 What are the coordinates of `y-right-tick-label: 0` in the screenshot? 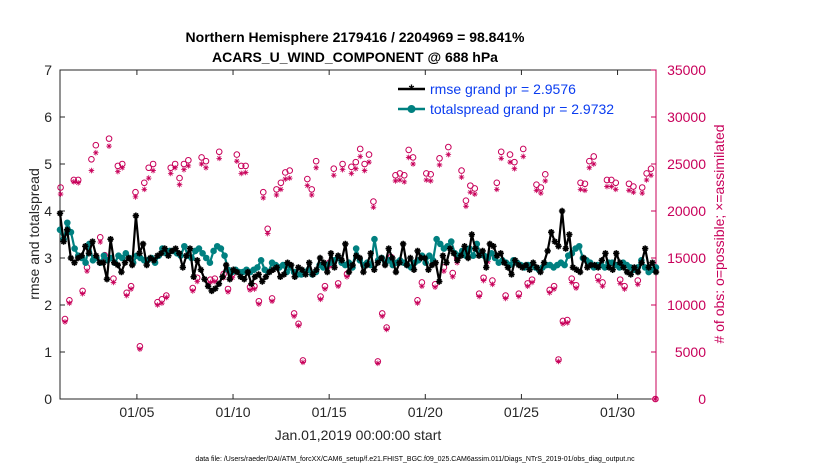 It's located at (702, 399).